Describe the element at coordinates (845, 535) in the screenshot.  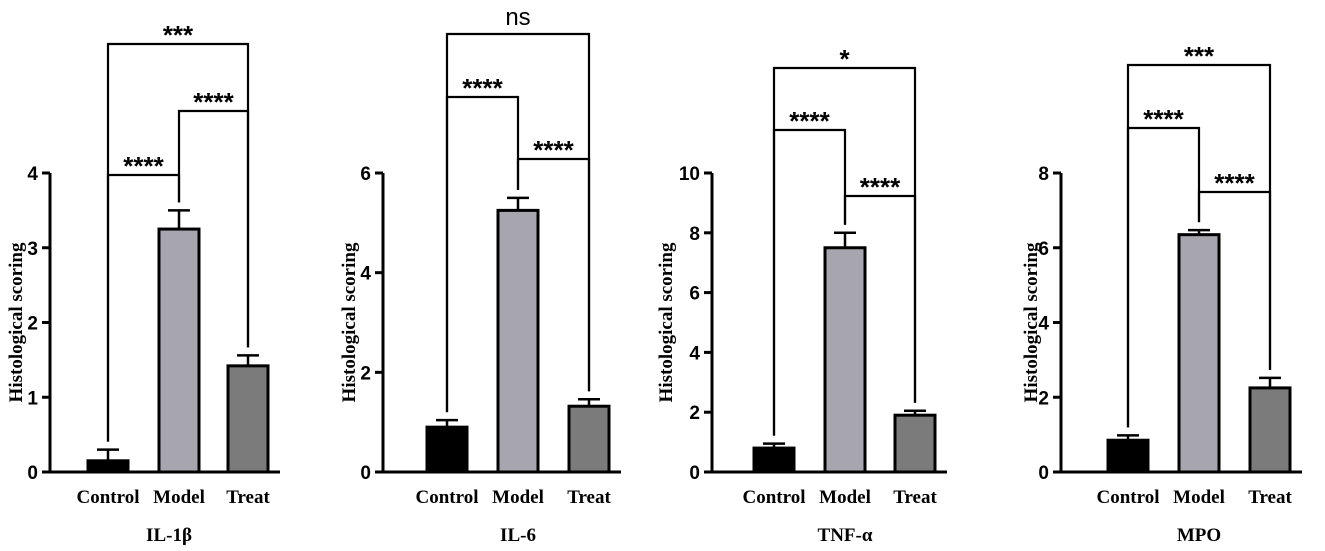
I see `chart-title: TNF-α` at that location.